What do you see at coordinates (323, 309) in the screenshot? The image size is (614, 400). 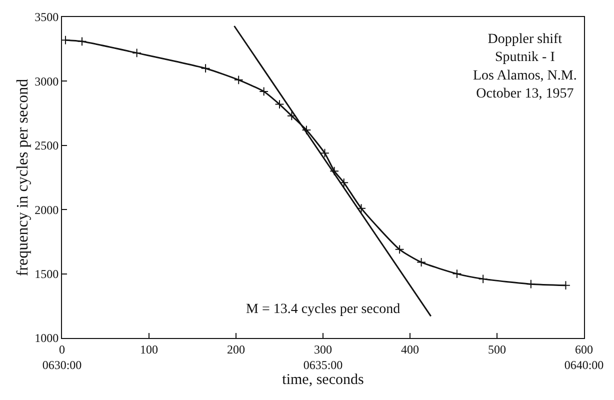 I see `annotation: M = 13.4 cycles per second` at bounding box center [323, 309].